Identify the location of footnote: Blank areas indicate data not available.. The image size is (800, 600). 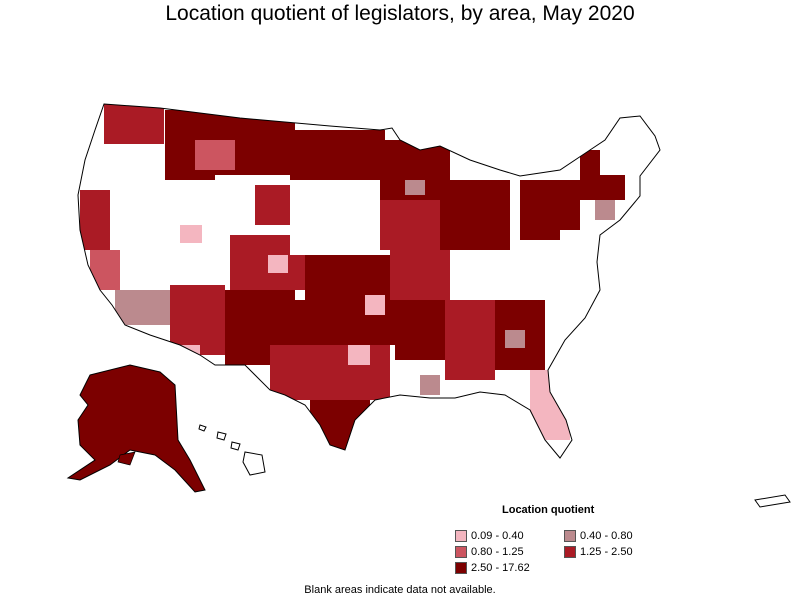
(400, 590).